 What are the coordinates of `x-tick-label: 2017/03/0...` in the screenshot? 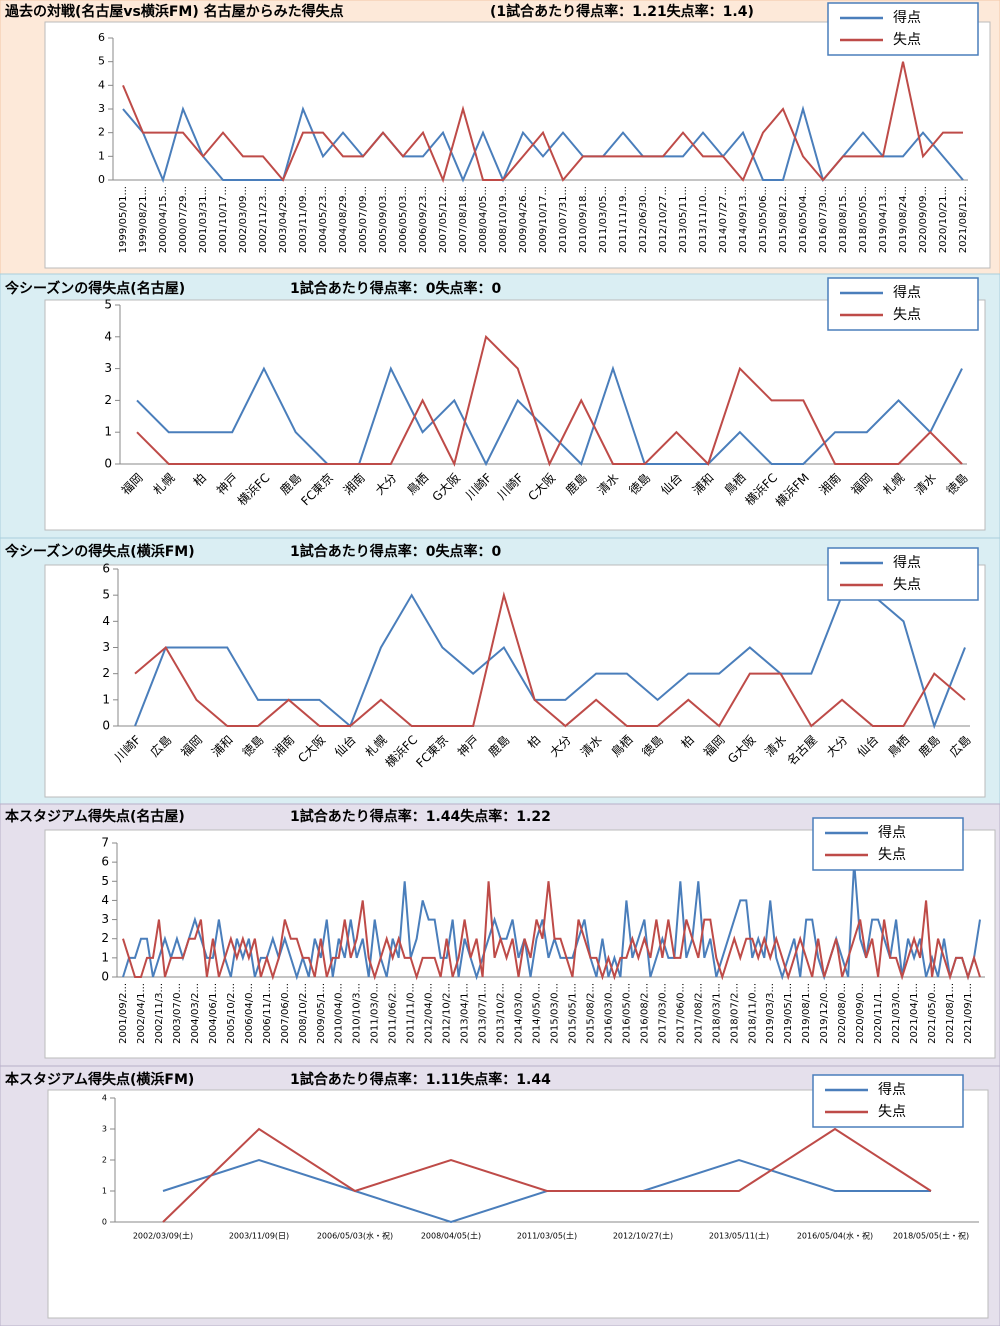 It's located at (662, 1013).